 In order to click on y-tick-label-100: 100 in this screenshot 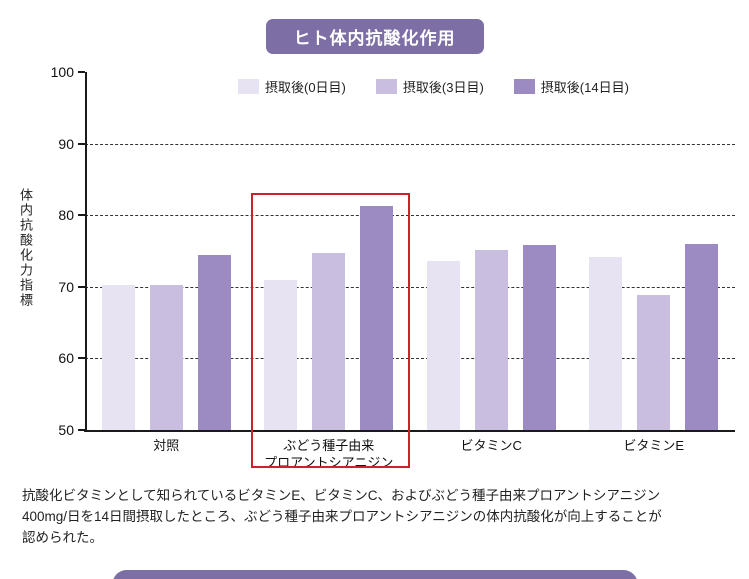, I will do `click(62, 72)`.